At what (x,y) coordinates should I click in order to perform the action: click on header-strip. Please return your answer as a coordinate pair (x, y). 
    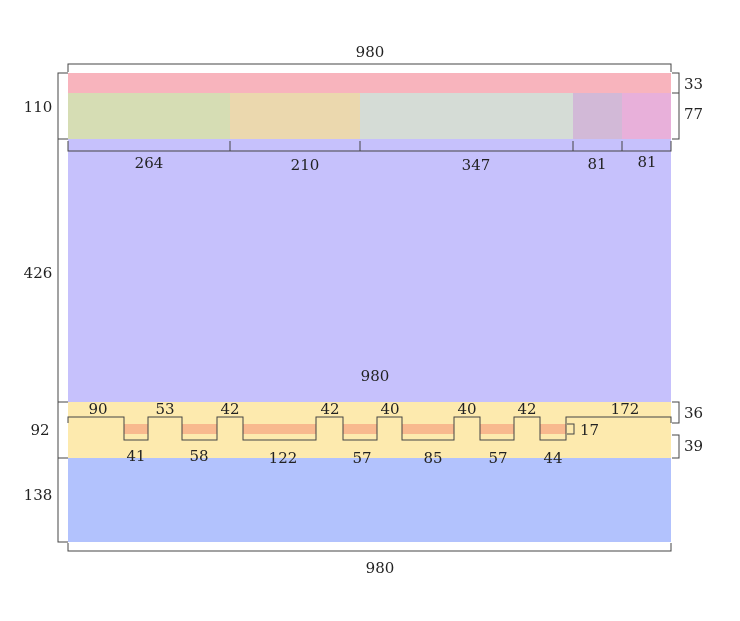
    Looking at the image, I should click on (369, 83).